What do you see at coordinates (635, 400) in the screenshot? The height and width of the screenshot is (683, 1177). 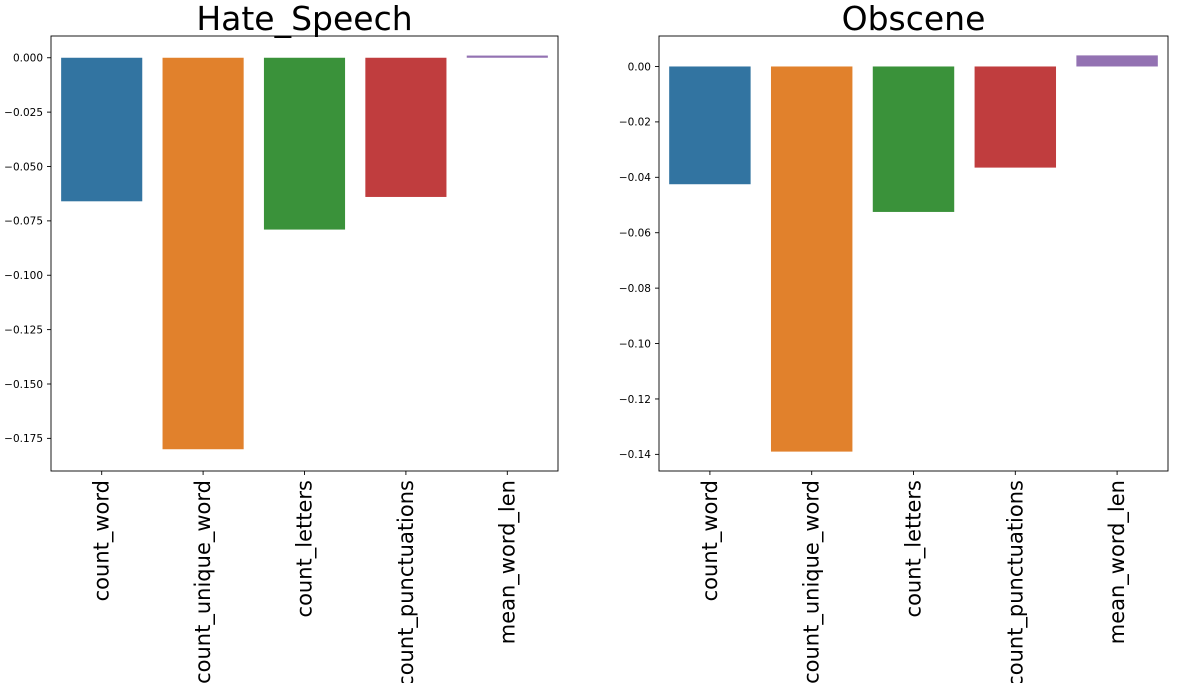 I see `y-tick-label: −0.12` at bounding box center [635, 400].